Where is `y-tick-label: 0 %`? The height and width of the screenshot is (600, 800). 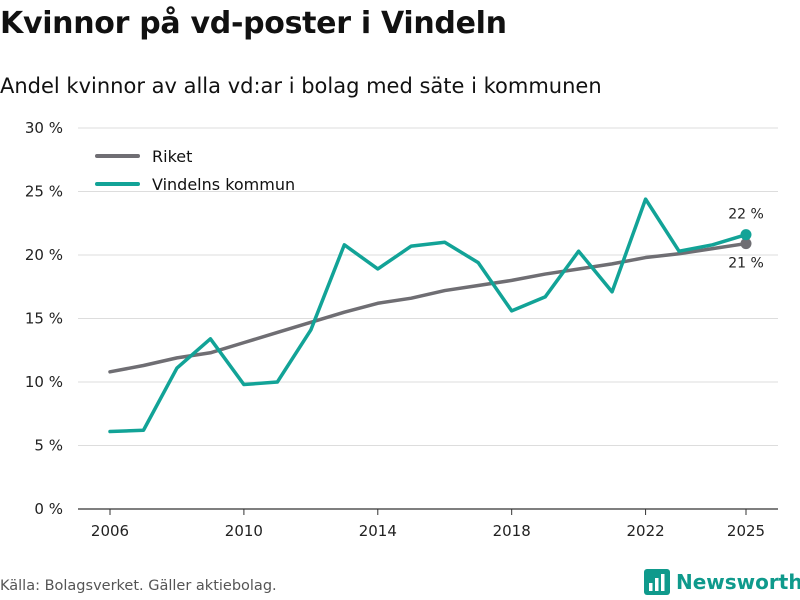
y-tick-label: 0 % is located at coordinates (48, 509).